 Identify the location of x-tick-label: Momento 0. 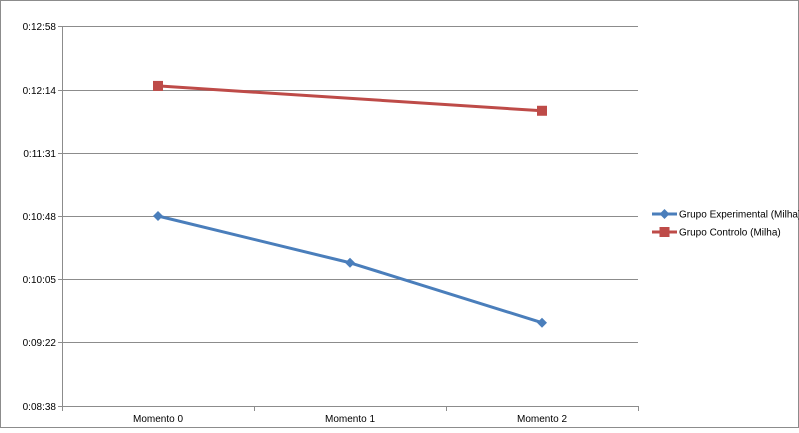
(158, 419).